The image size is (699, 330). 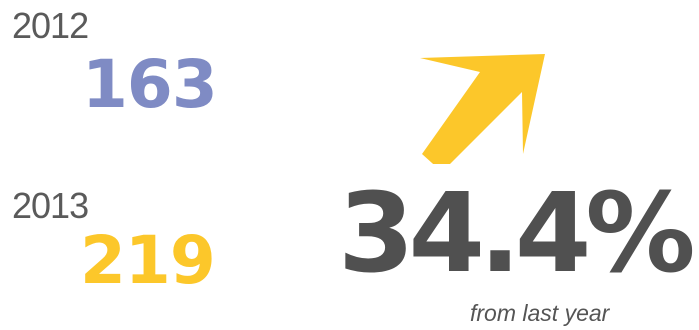 What do you see at coordinates (540, 313) in the screenshot?
I see `change-caption: from last year` at bounding box center [540, 313].